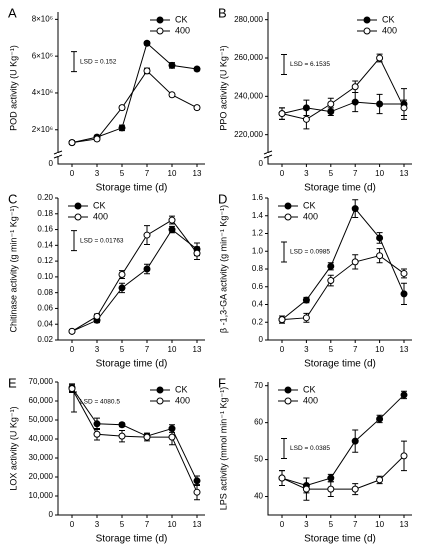 The width and height of the screenshot is (432, 550). I want to click on y-tick-label: 0.06, so click(45, 308).